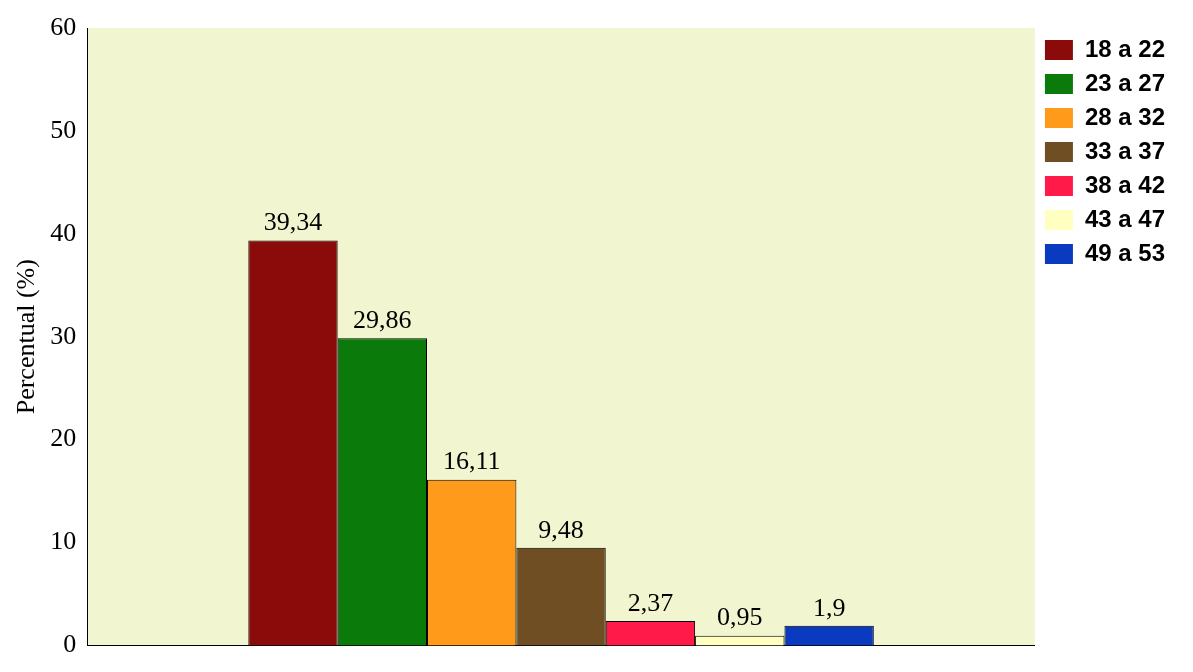 This screenshot has height=672, width=1193. I want to click on y-tick-label: 50, so click(63, 129).